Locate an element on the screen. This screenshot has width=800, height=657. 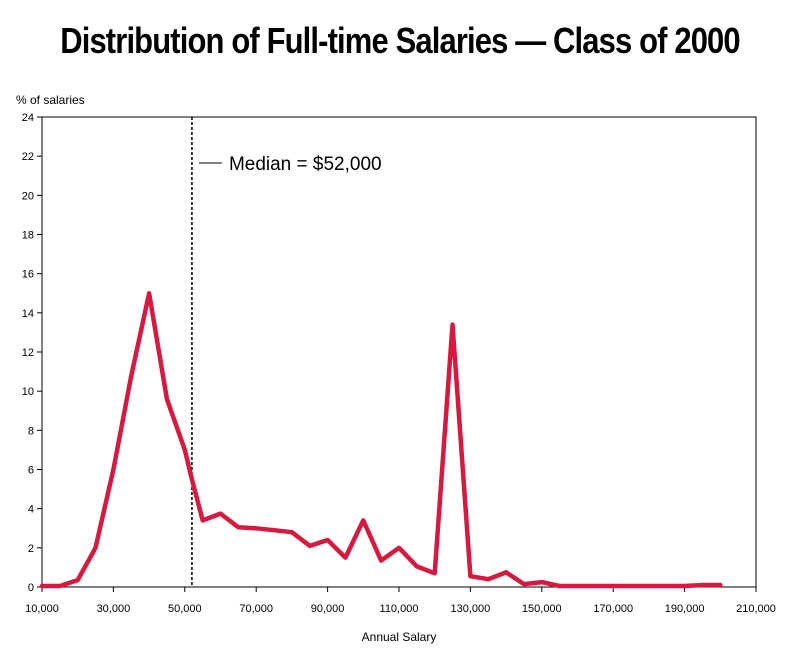
y-tick-label: 22 is located at coordinates (28, 157).